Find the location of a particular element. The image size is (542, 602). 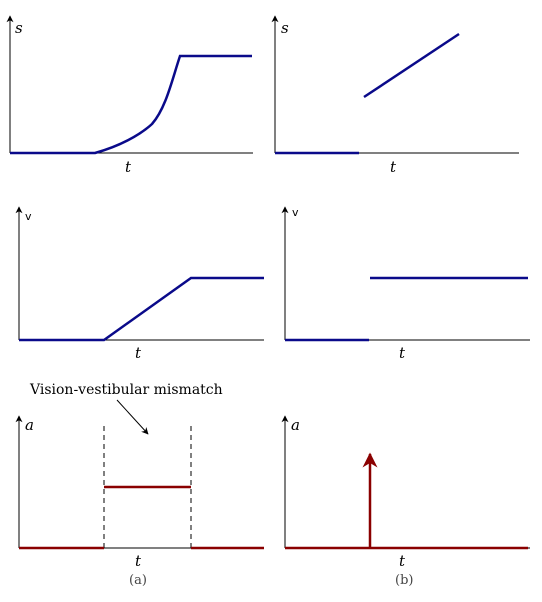

panel-a-velocity: v t is located at coordinates (139, 284).